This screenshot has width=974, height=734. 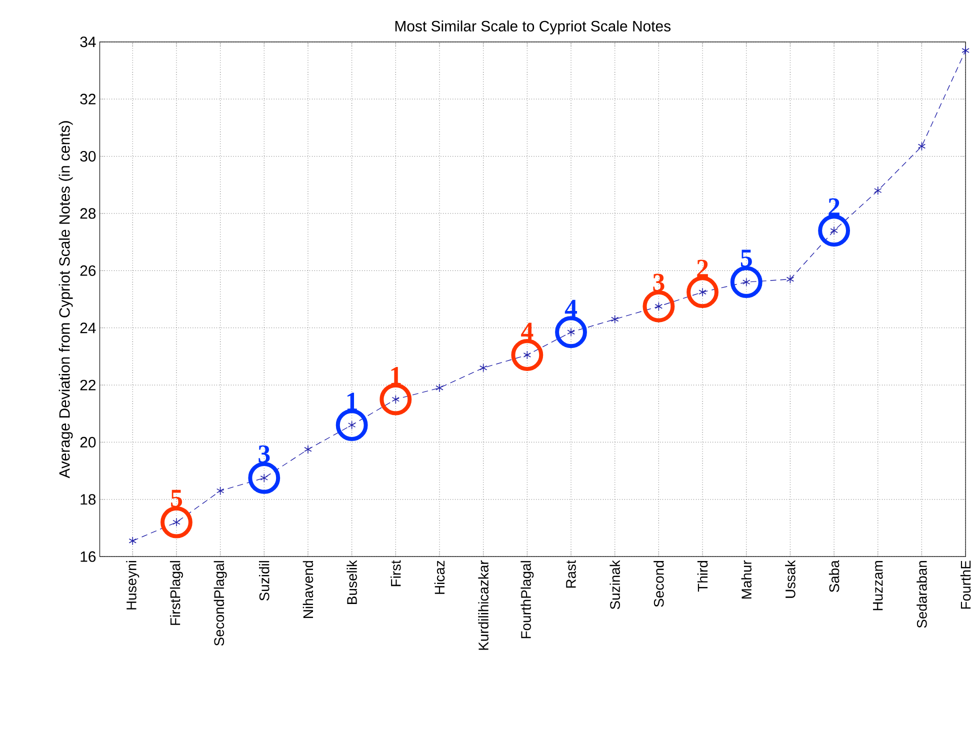 What do you see at coordinates (965, 584) in the screenshot?
I see `x-tick-label: FourthE` at bounding box center [965, 584].